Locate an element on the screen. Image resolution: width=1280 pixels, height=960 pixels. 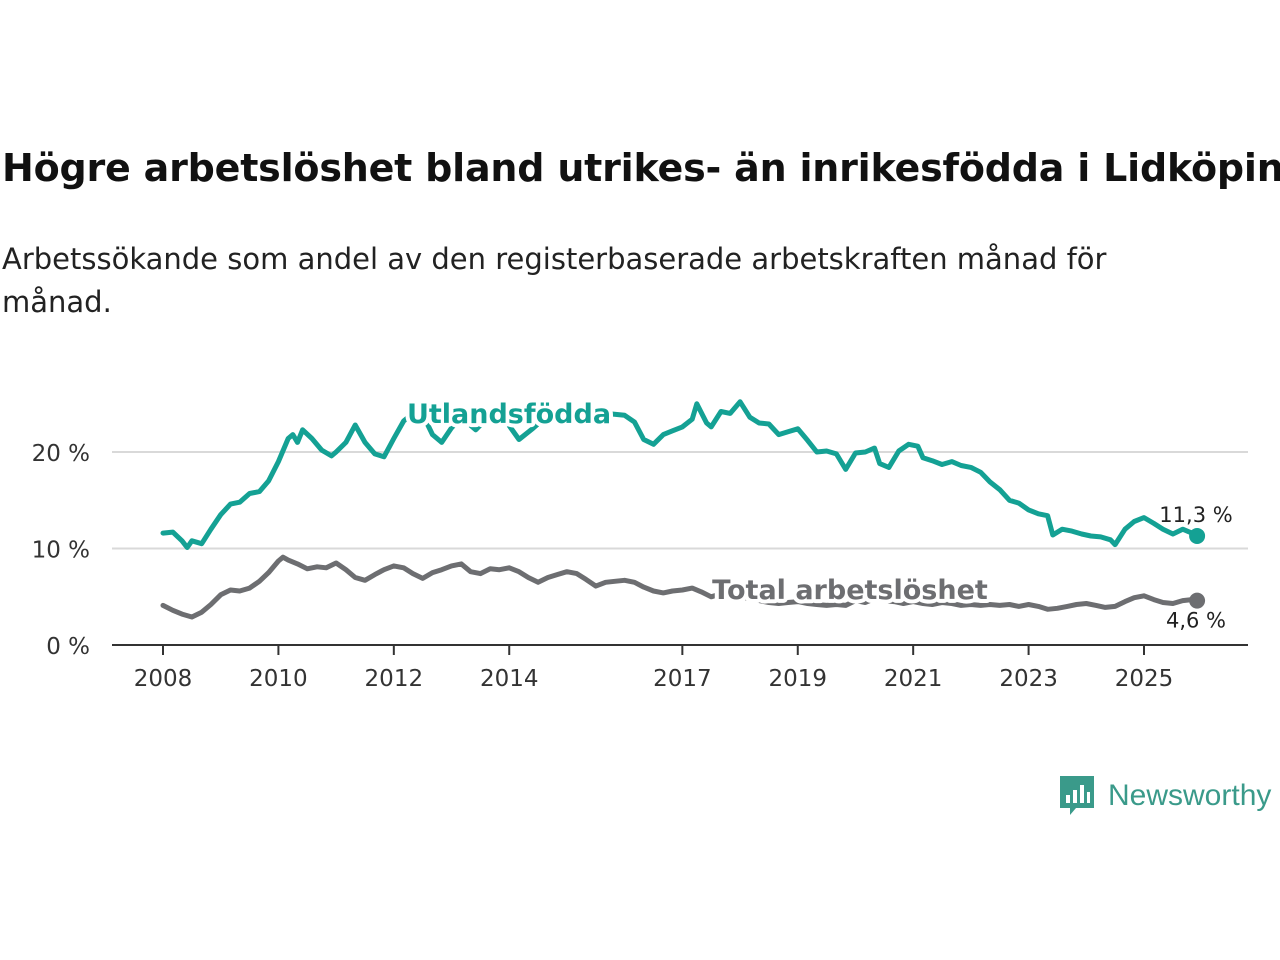
series-end-label: 4,6 % is located at coordinates (1196, 621).